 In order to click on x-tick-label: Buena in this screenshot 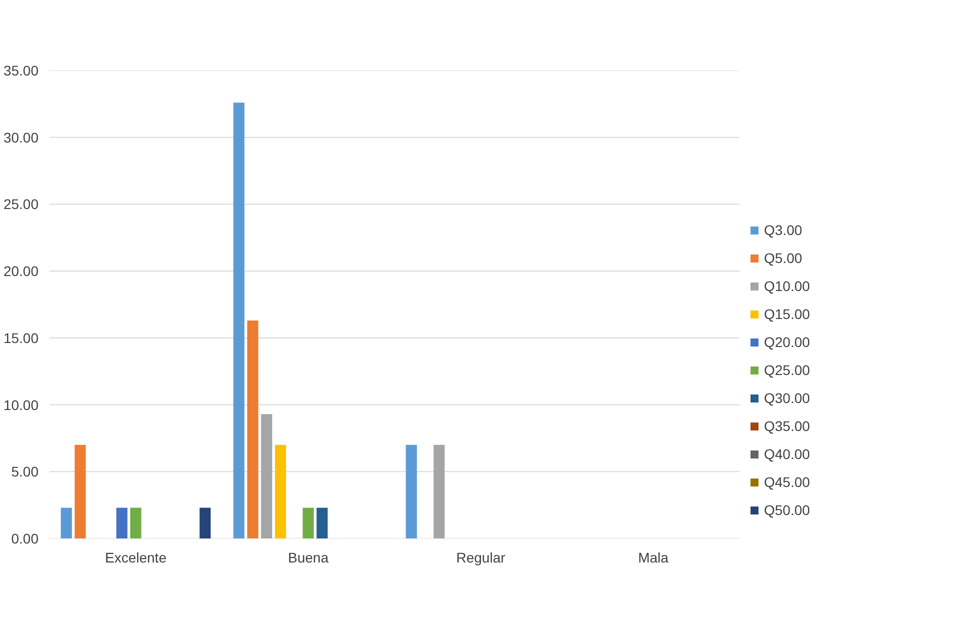, I will do `click(308, 558)`.